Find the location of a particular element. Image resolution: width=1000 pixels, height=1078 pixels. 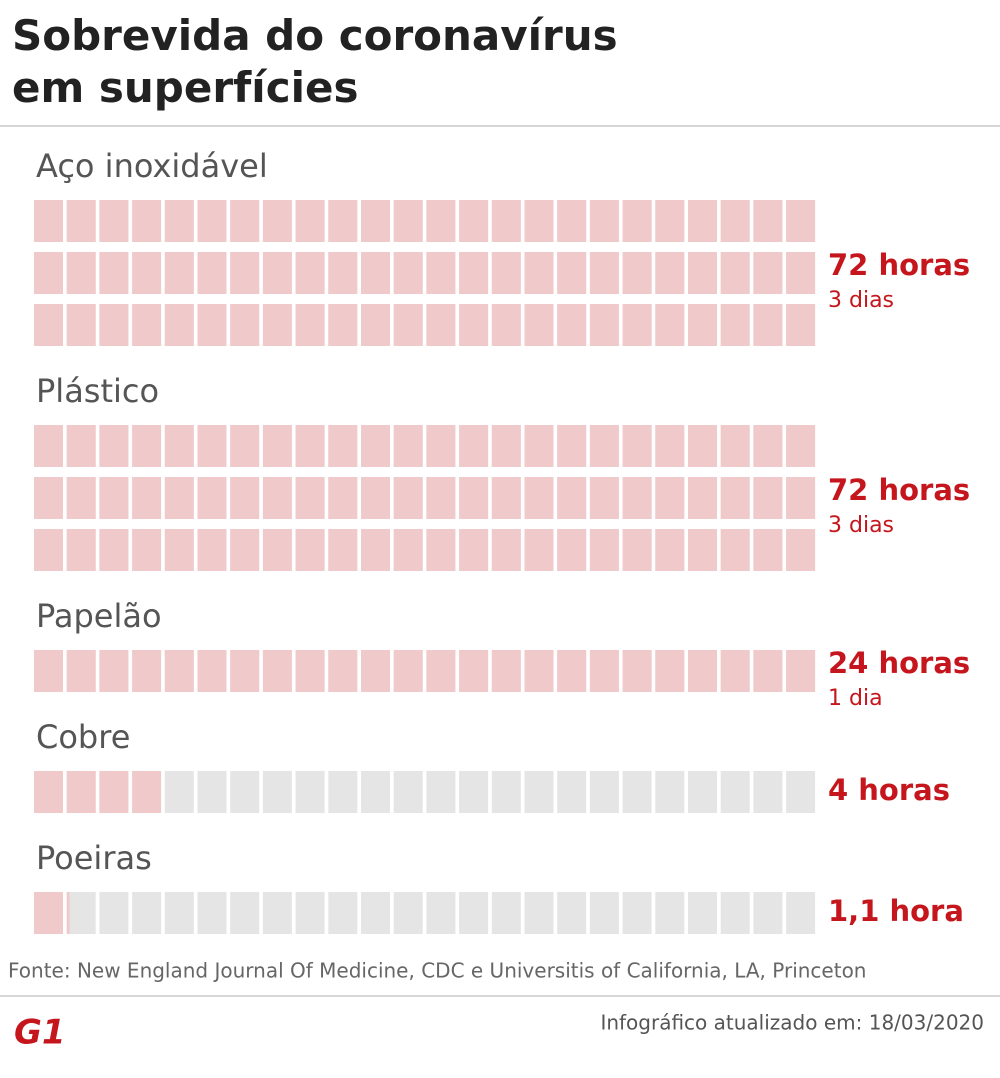

sub-label: 3 dias is located at coordinates (861, 525).